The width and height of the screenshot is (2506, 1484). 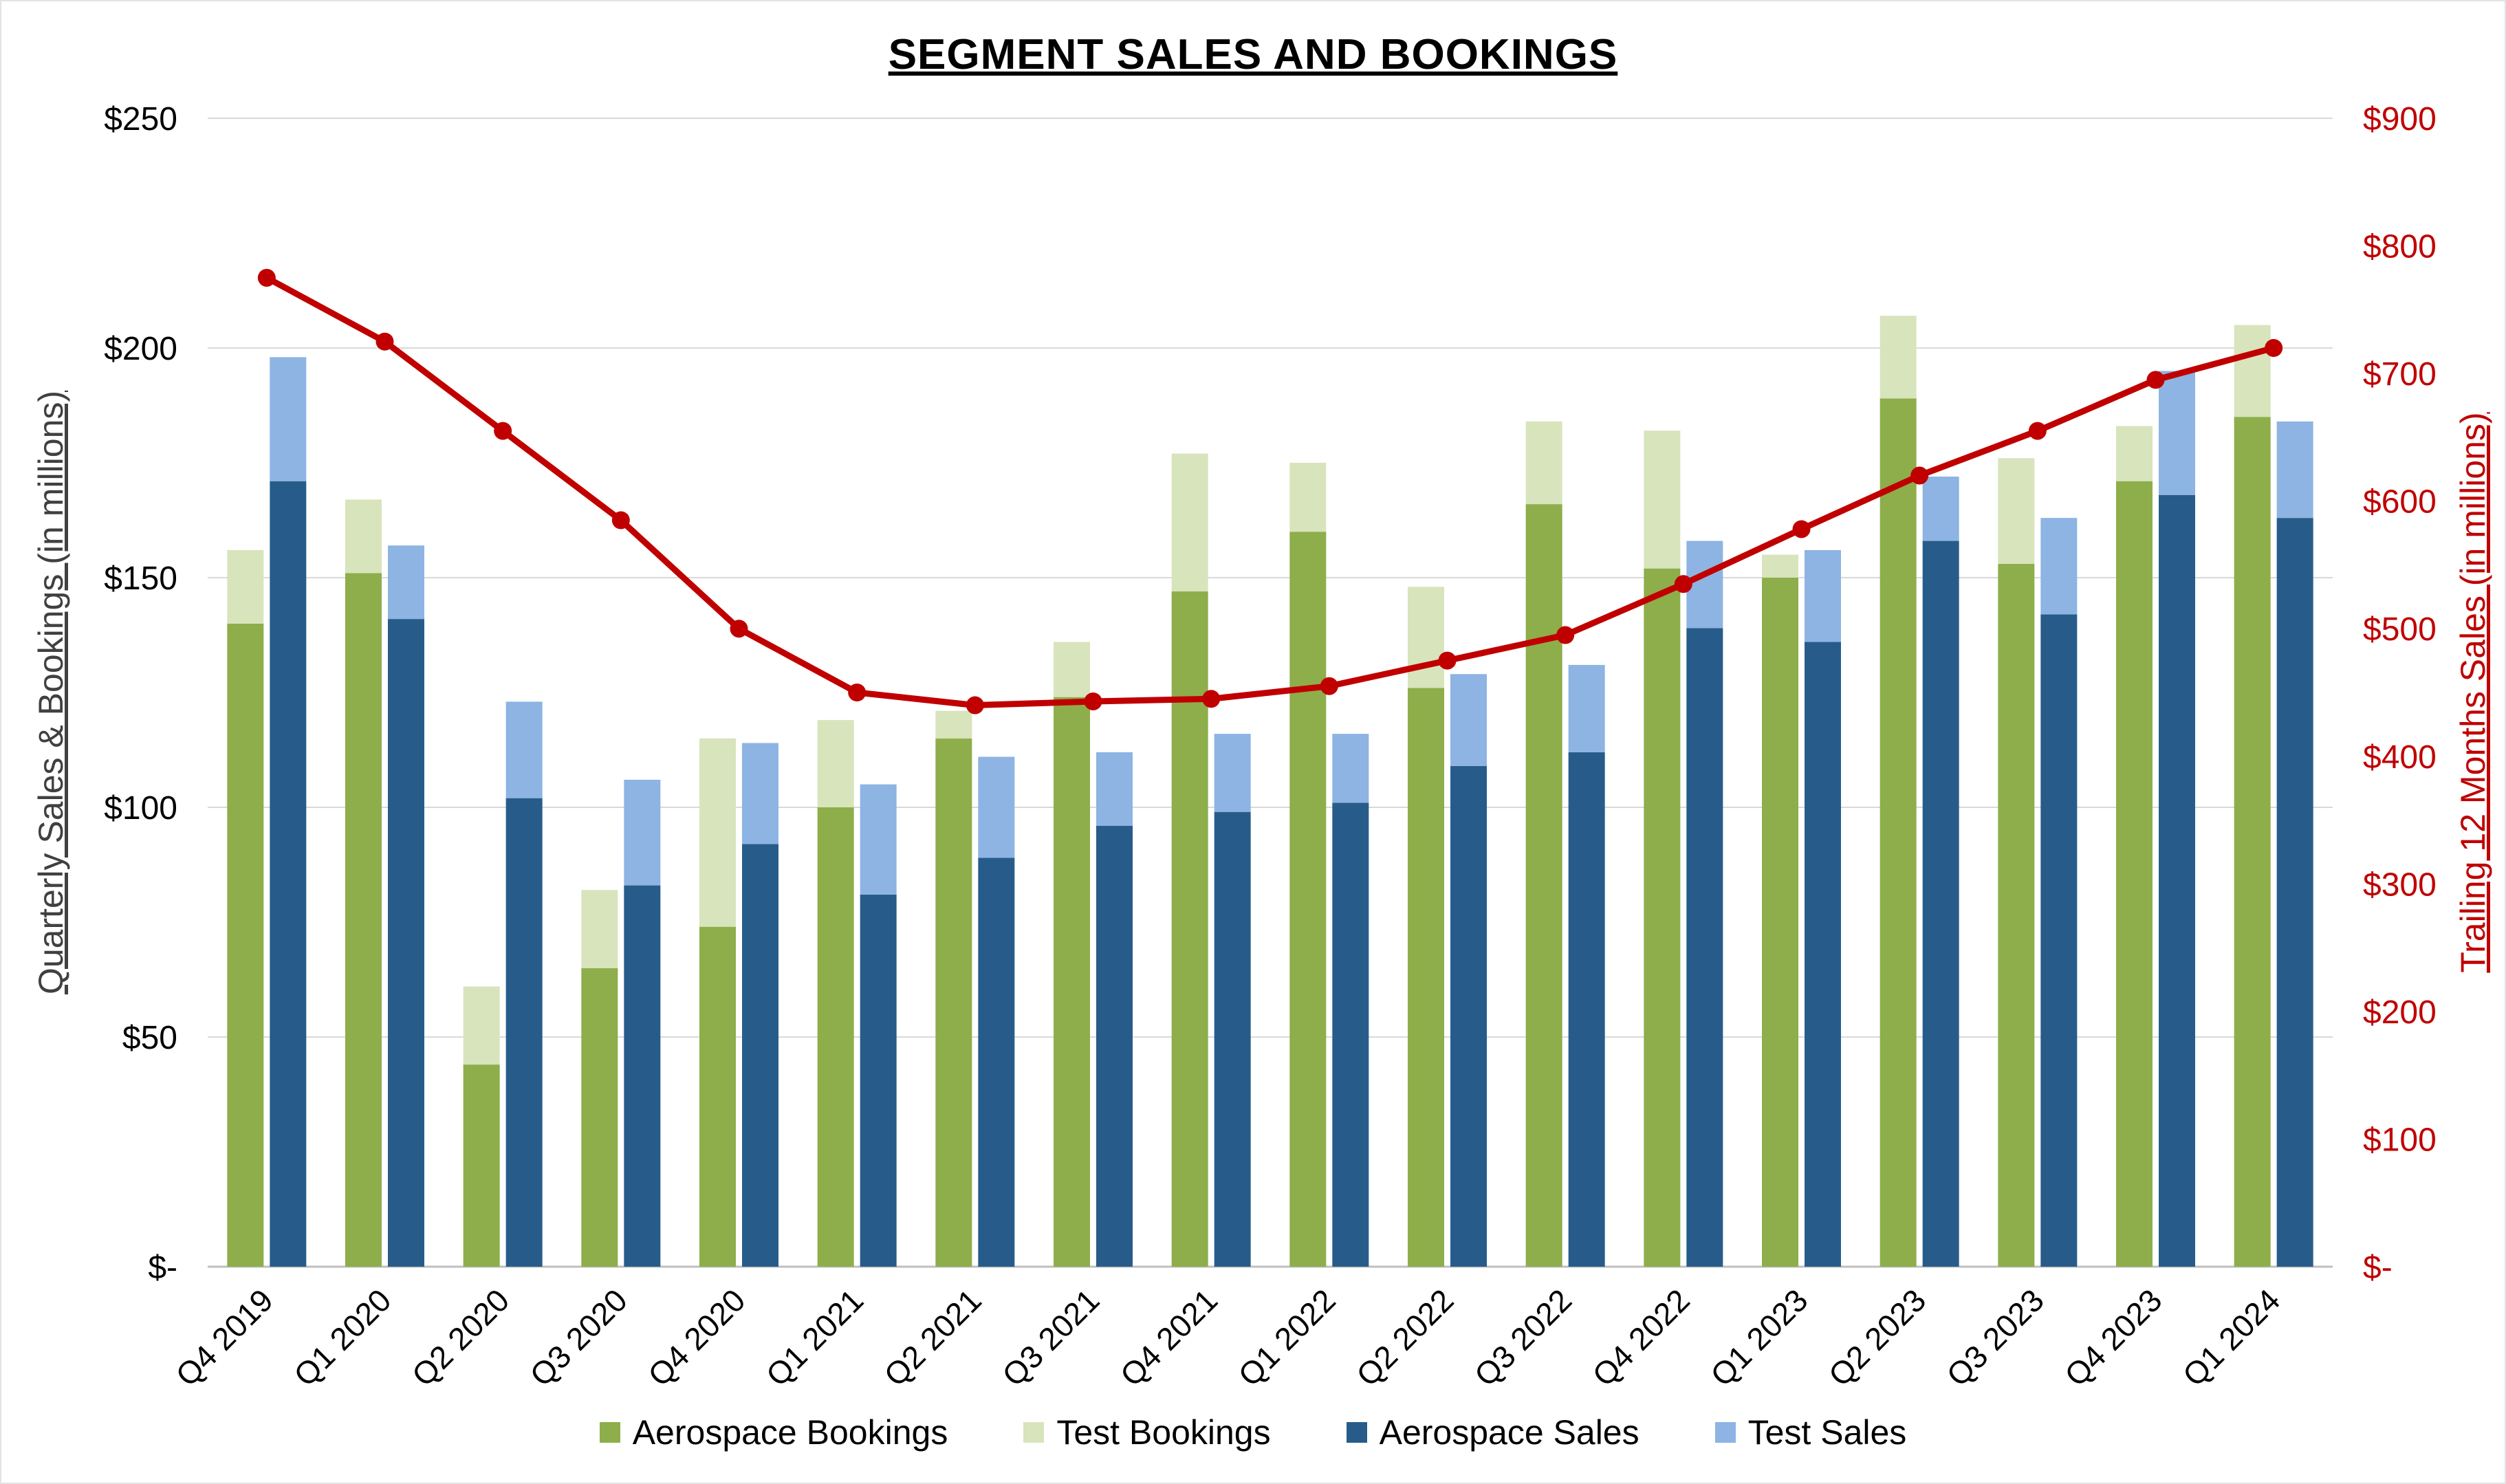 I want to click on right-axis-tick: $700, so click(x=2400, y=374).